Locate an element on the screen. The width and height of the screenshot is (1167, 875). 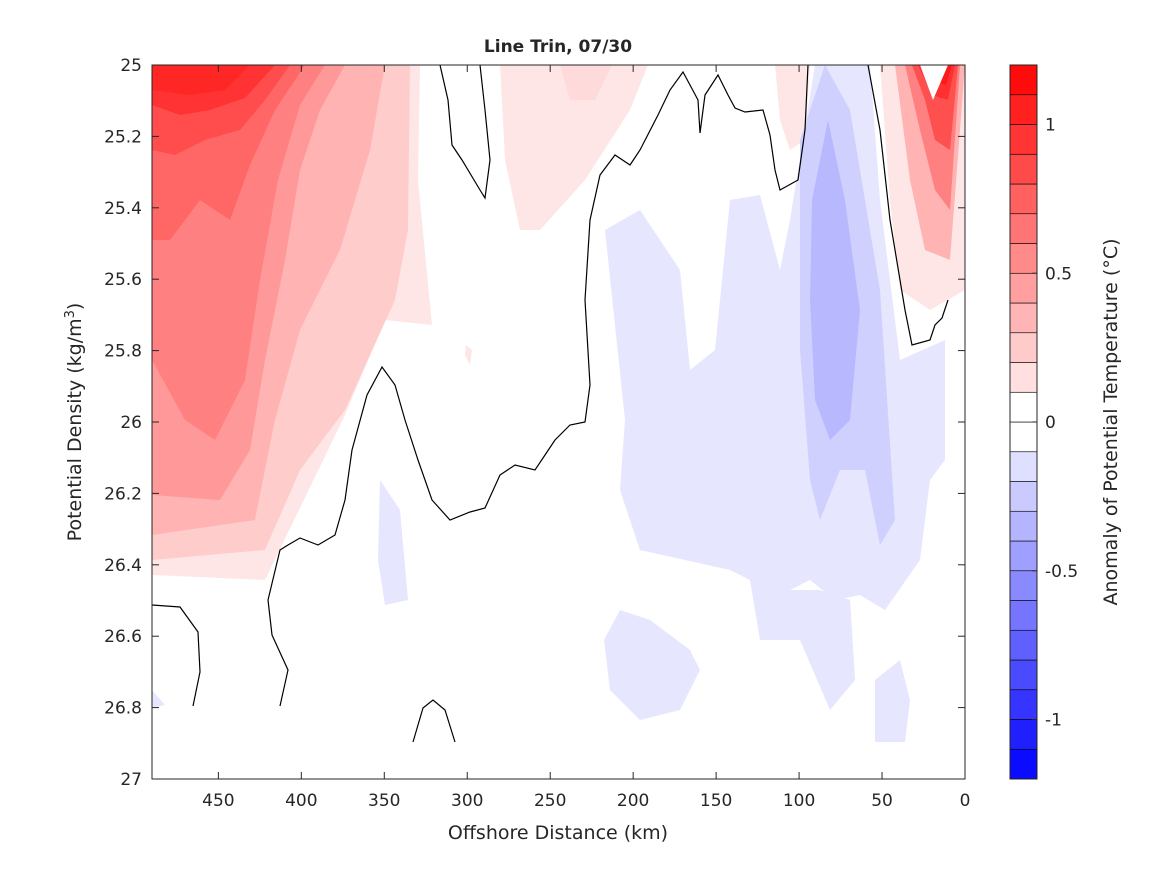
colorbar-tick-label: -0.5 is located at coordinates (1061, 572).